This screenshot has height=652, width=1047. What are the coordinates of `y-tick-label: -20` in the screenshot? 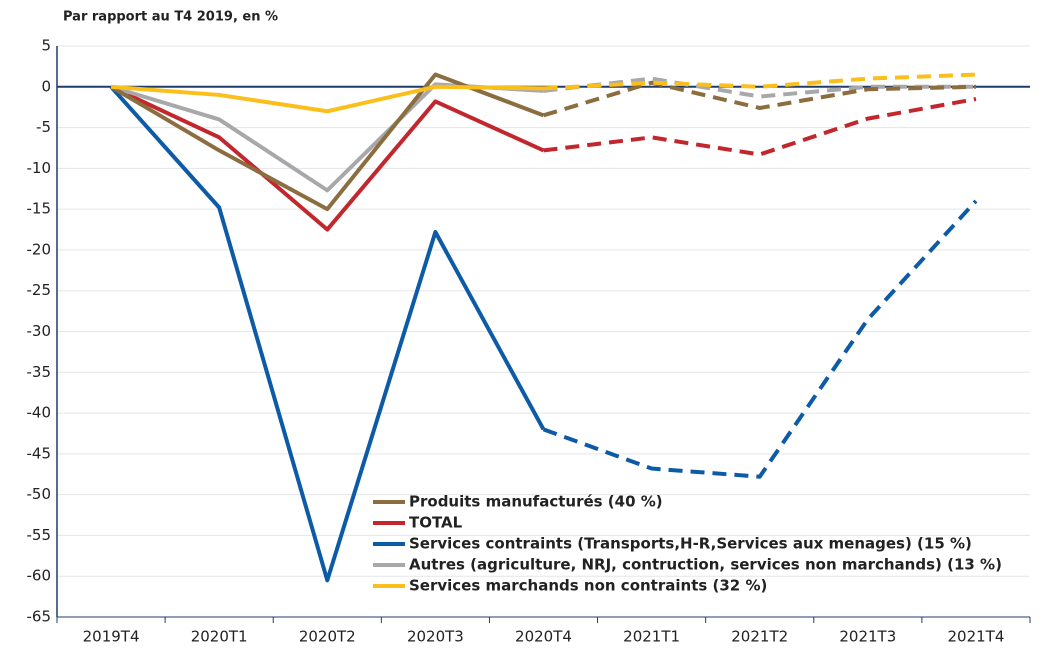 It's located at (39, 249).